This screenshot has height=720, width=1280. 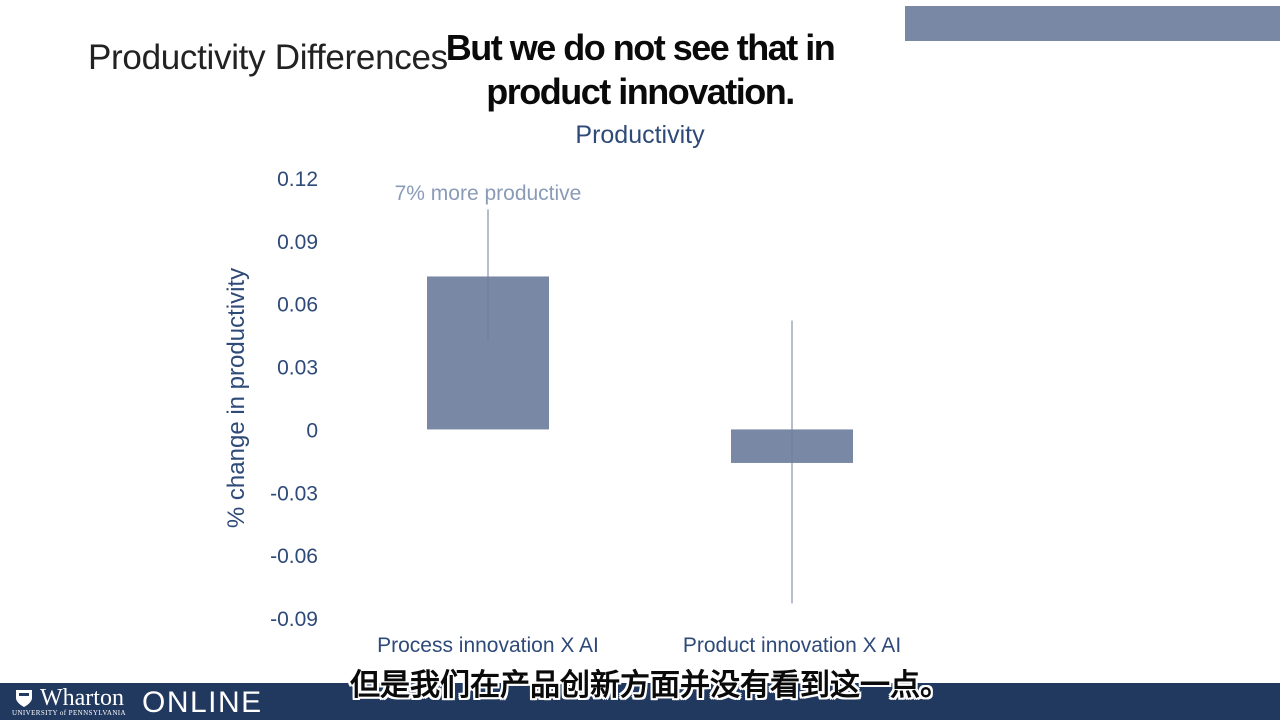 I want to click on y-tick-label: 0.12, so click(x=297, y=179).